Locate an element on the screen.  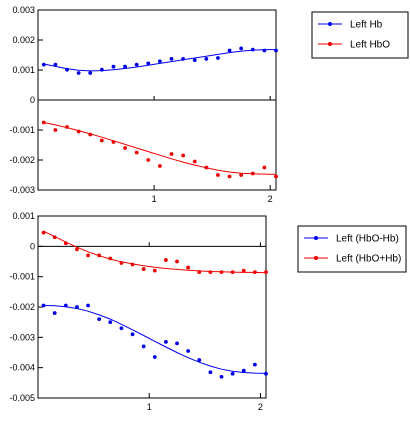
legend: Left Hb Left HbO is located at coordinates (360, 35).